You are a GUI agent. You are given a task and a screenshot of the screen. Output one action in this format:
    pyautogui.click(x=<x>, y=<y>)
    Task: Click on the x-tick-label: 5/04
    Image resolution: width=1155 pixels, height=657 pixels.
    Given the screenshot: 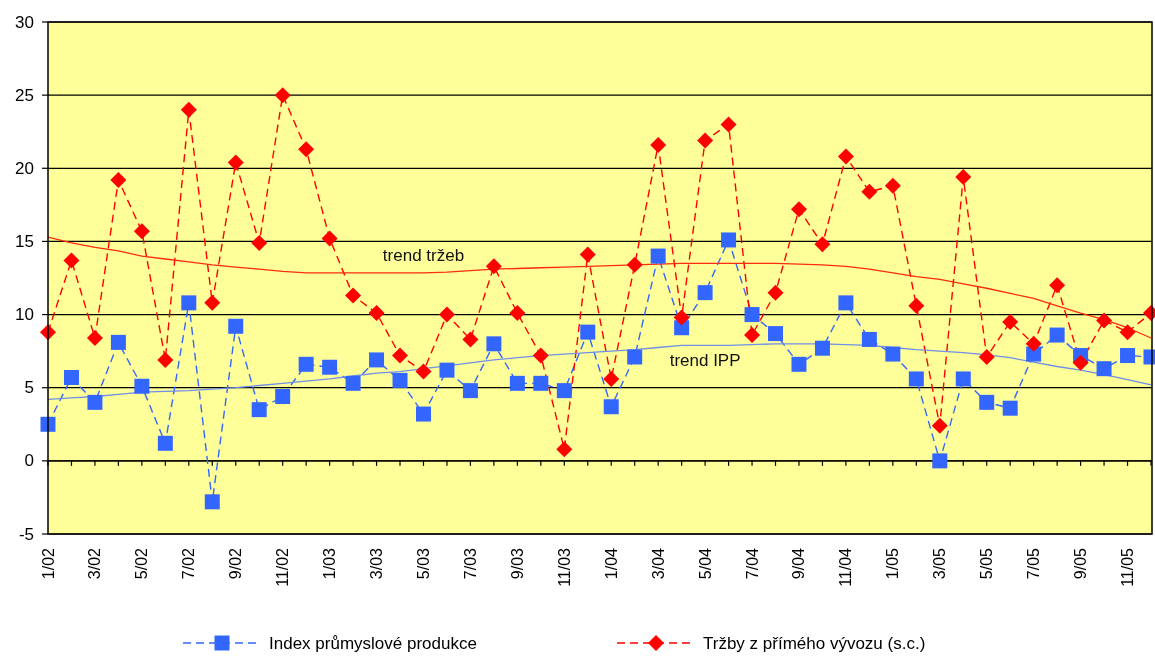 What is the action you would take?
    pyautogui.click(x=705, y=563)
    